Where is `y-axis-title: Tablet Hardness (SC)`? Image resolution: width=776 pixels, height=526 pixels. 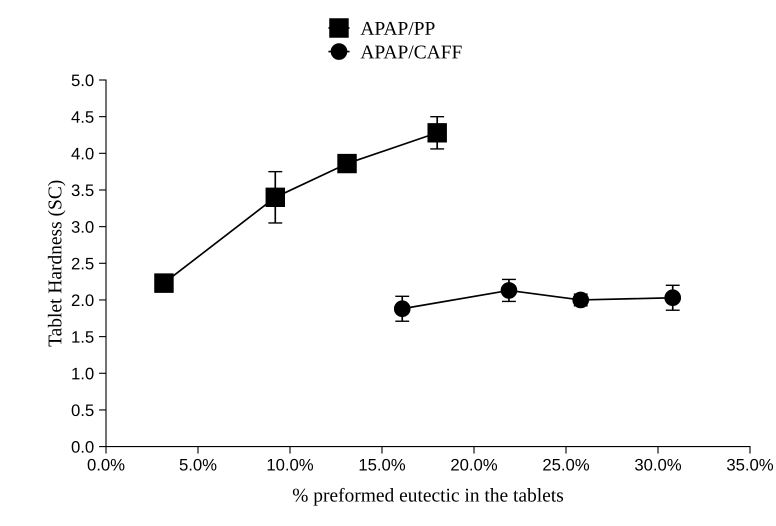
y-axis-title: Tablet Hardness (SC) is located at coordinates (57, 263).